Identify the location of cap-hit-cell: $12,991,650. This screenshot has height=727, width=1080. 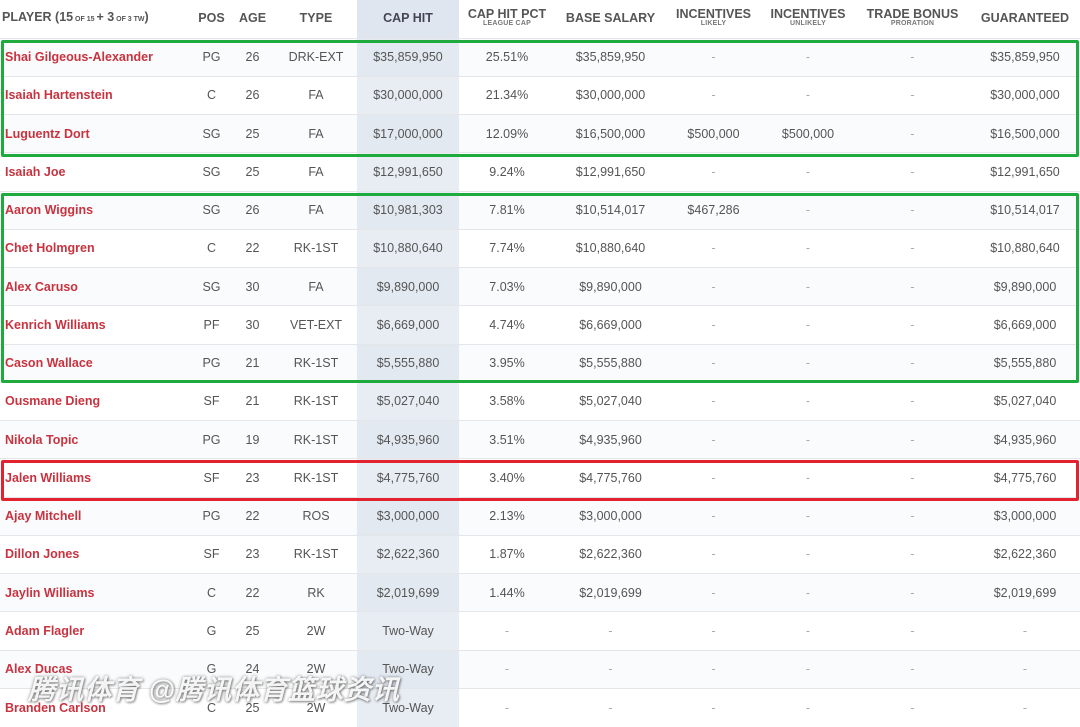
(408, 171).